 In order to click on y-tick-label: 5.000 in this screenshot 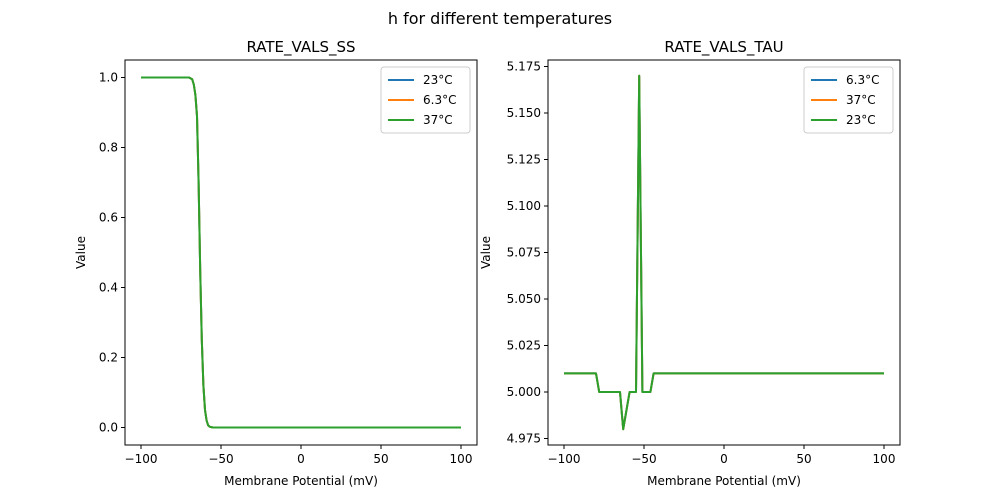, I will do `click(524, 392)`.